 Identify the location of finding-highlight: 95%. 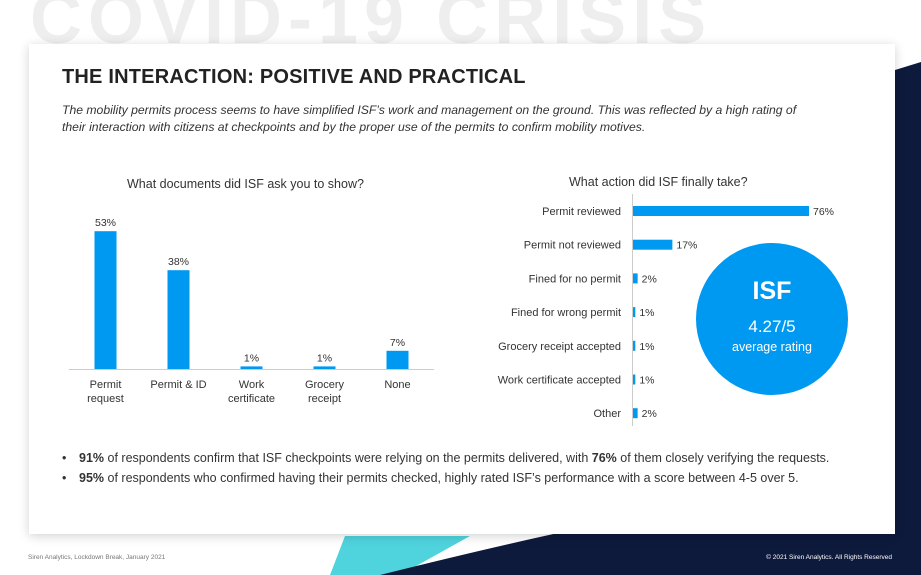
(92, 478).